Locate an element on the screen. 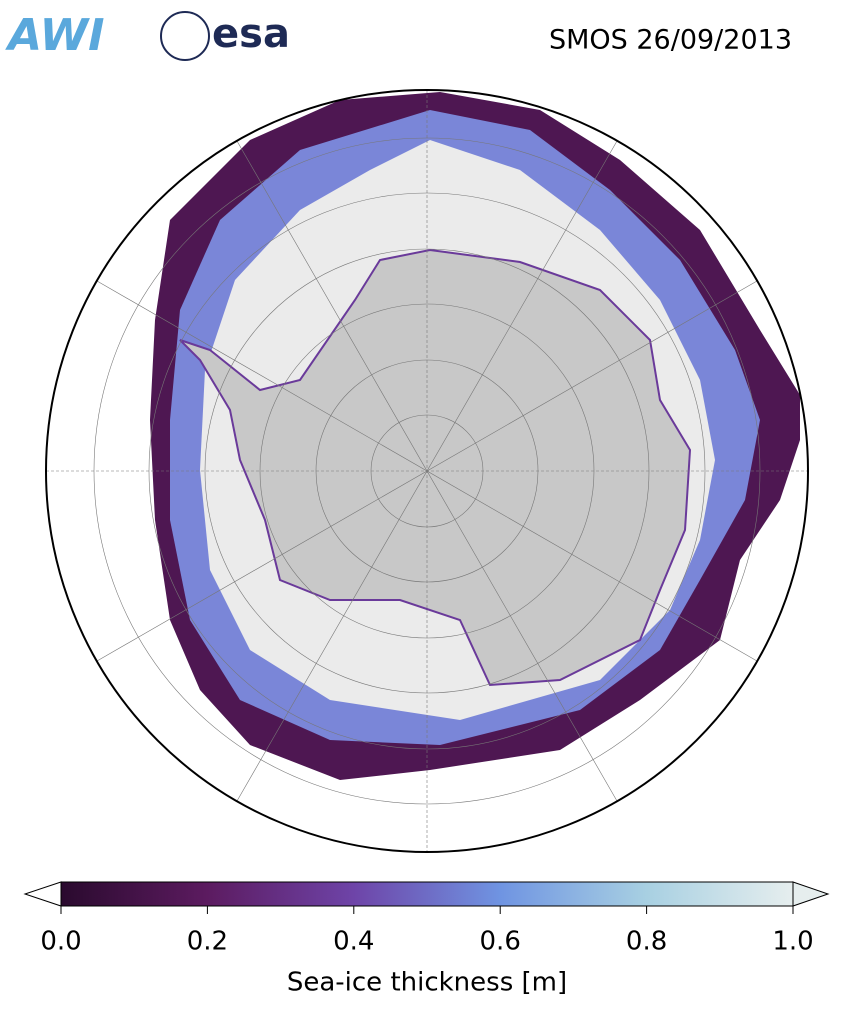  colorbar is located at coordinates (426, 894).